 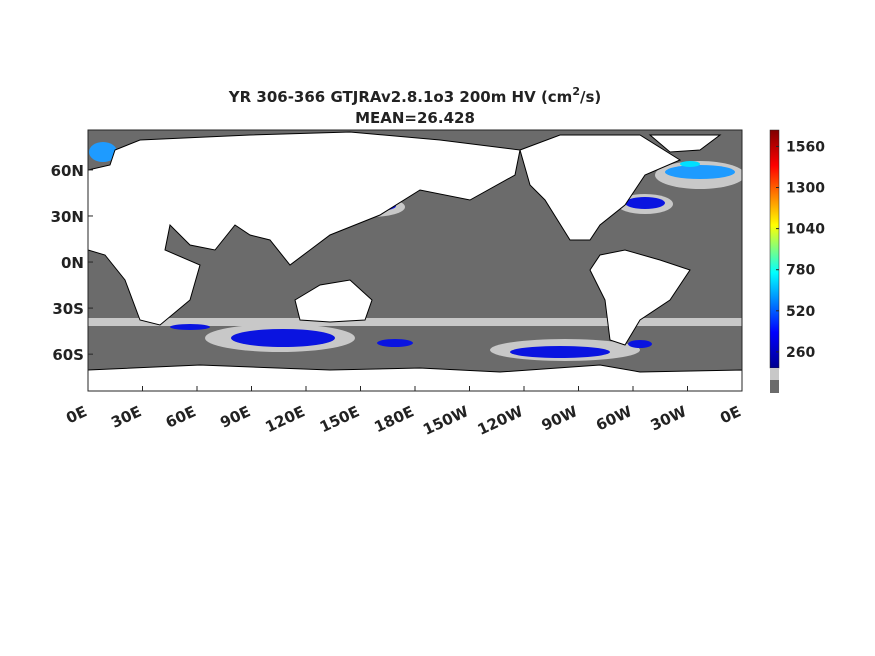 What do you see at coordinates (67, 171) in the screenshot?
I see `y-tick-label: 60N` at bounding box center [67, 171].